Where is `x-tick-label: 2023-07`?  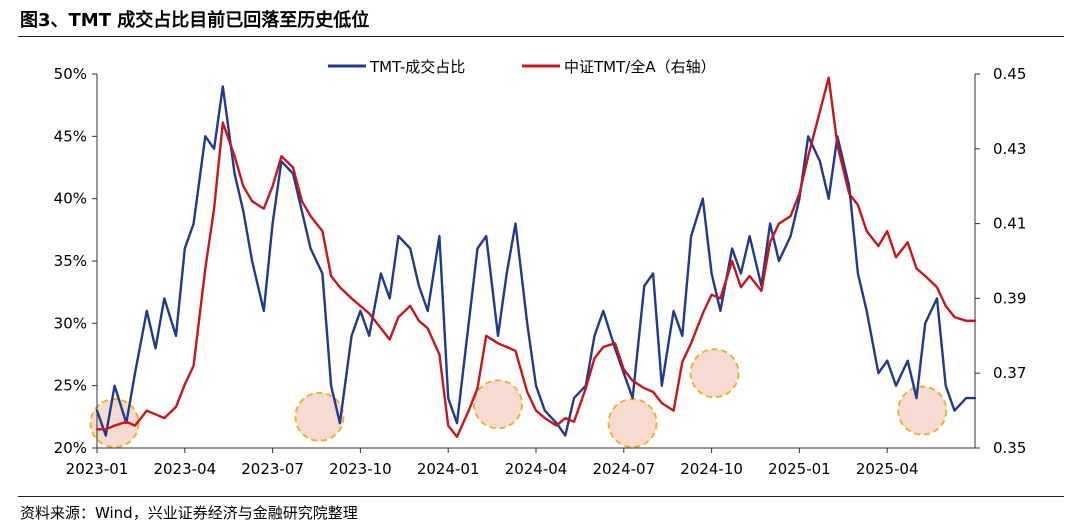
x-tick-label: 2023-07 is located at coordinates (272, 469).